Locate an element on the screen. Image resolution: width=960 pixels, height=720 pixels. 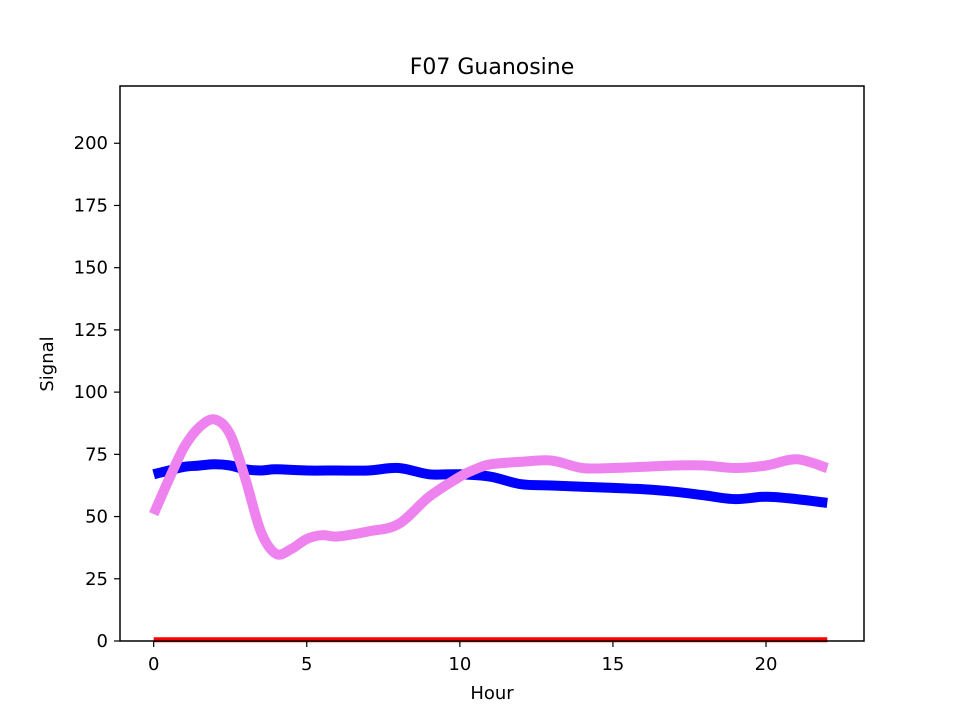
x-tick-label: 10 is located at coordinates (459, 664).